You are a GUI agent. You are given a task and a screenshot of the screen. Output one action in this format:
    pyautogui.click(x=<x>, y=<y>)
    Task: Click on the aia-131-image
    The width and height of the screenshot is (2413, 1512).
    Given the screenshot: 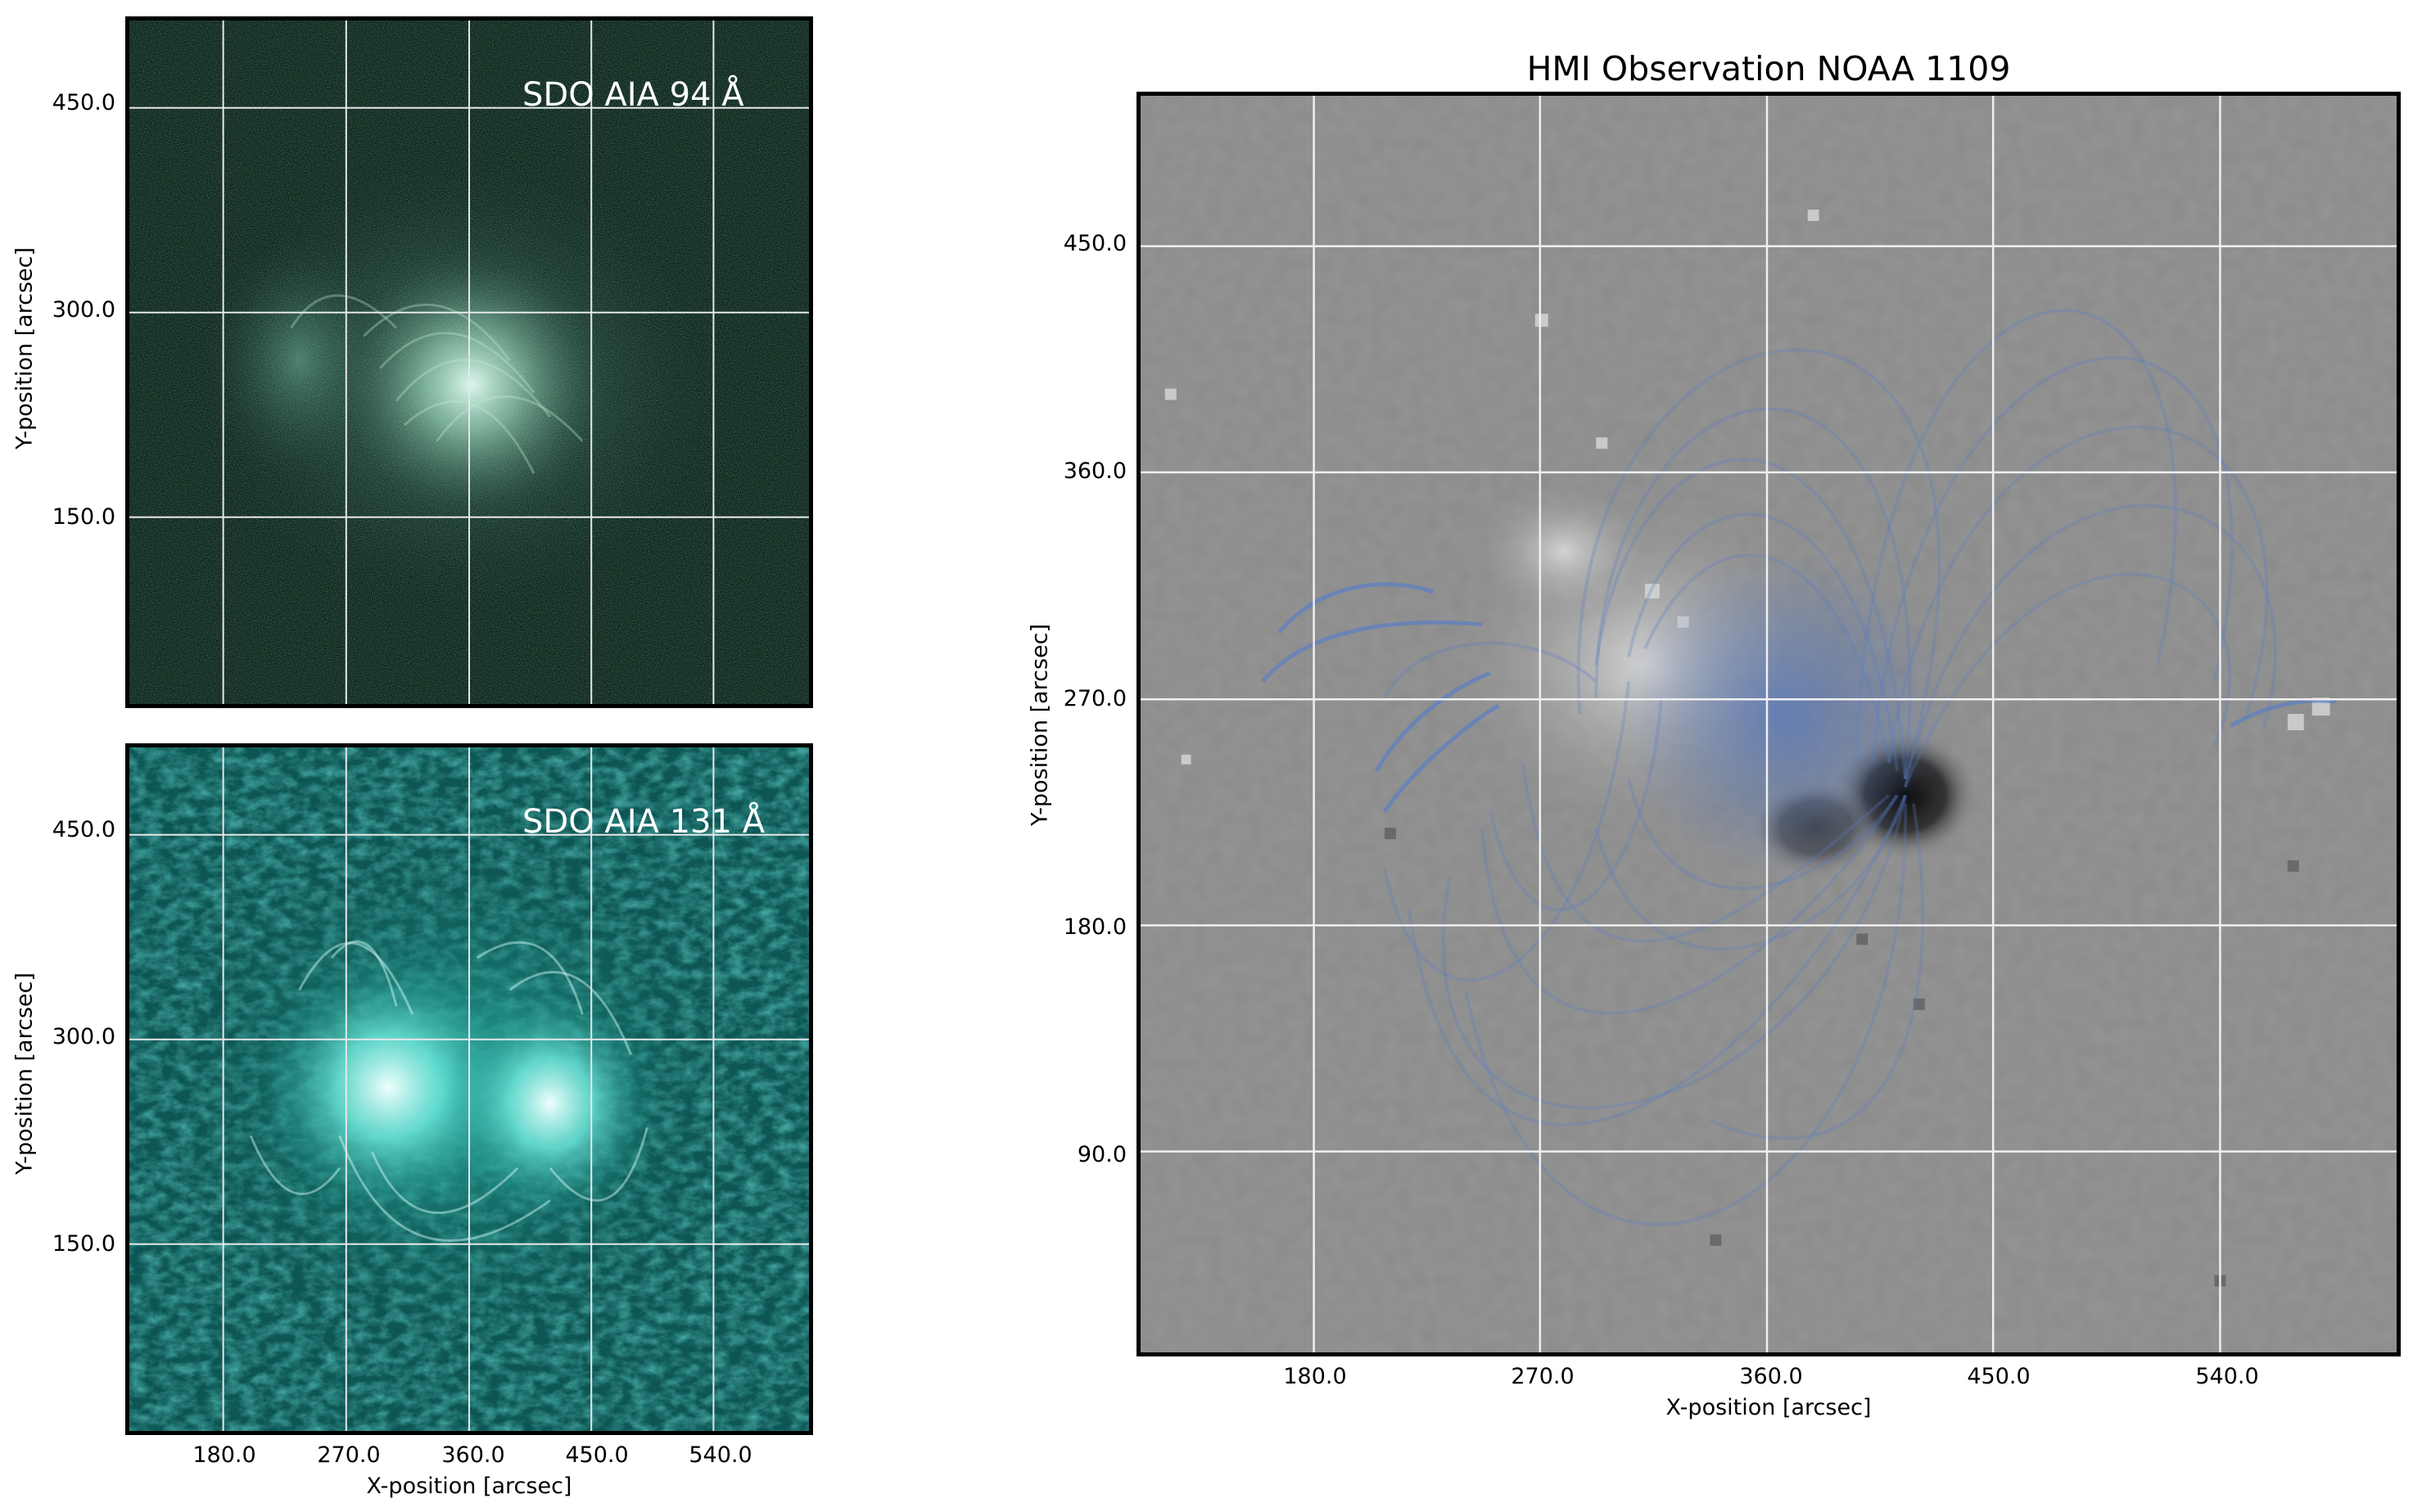 What is the action you would take?
    pyautogui.click(x=469, y=1089)
    